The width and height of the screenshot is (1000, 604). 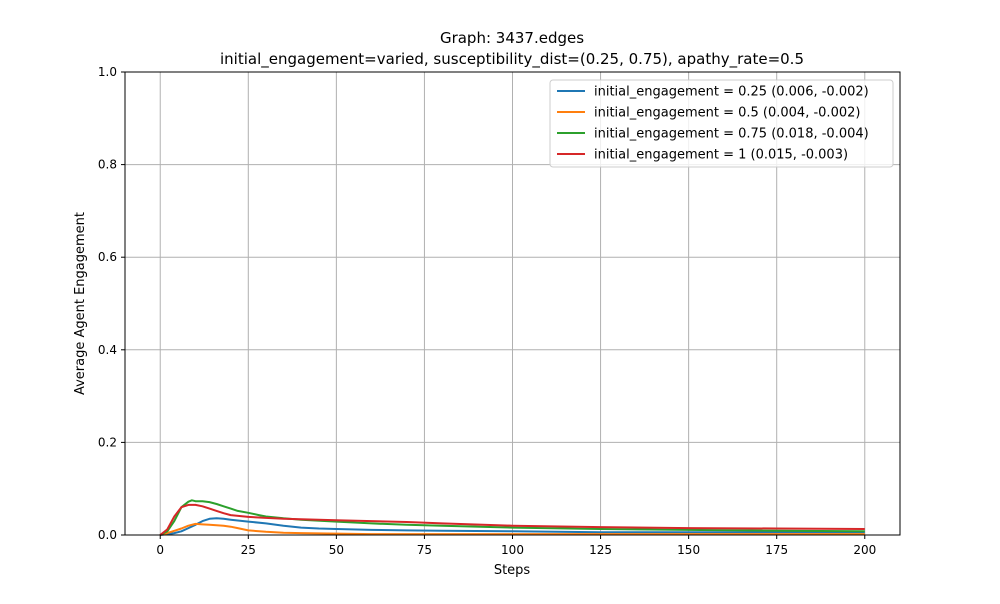 What do you see at coordinates (600, 550) in the screenshot?
I see `x-tick-label: 125` at bounding box center [600, 550].